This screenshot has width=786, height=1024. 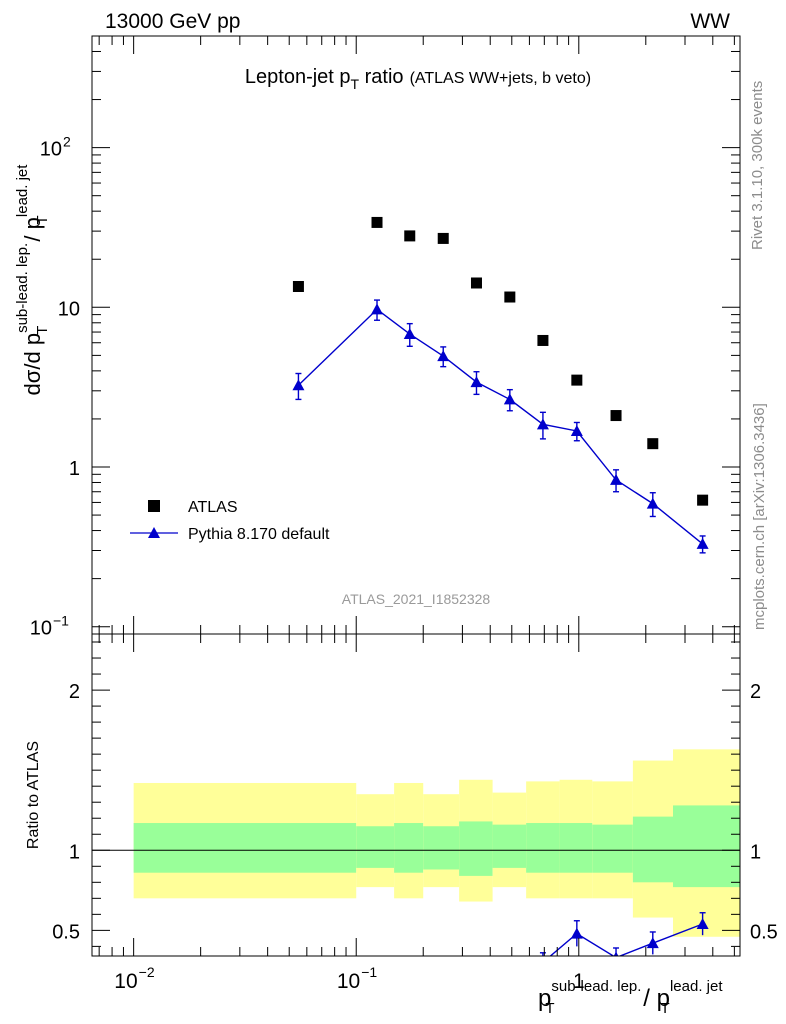 I want to click on mc-series-line, so click(x=500, y=426).